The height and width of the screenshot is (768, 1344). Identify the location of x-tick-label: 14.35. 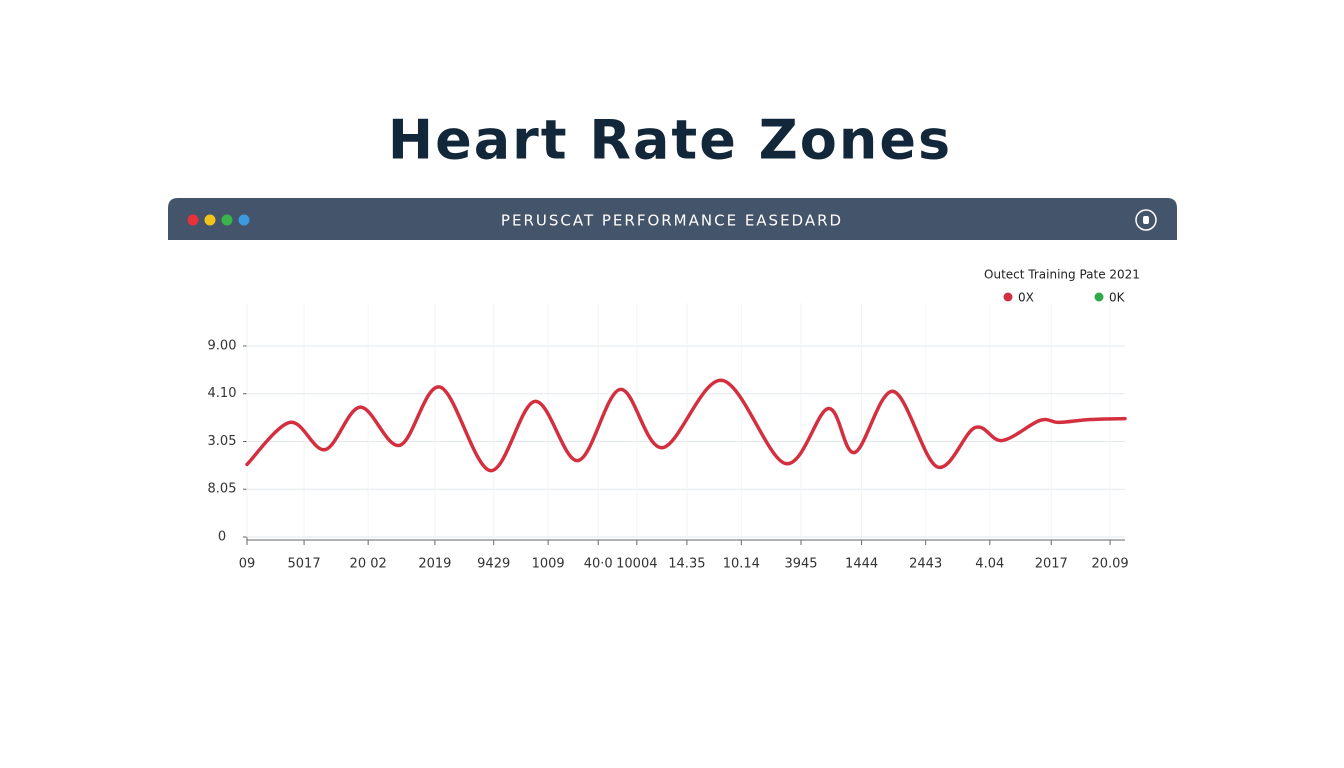
(686, 564).